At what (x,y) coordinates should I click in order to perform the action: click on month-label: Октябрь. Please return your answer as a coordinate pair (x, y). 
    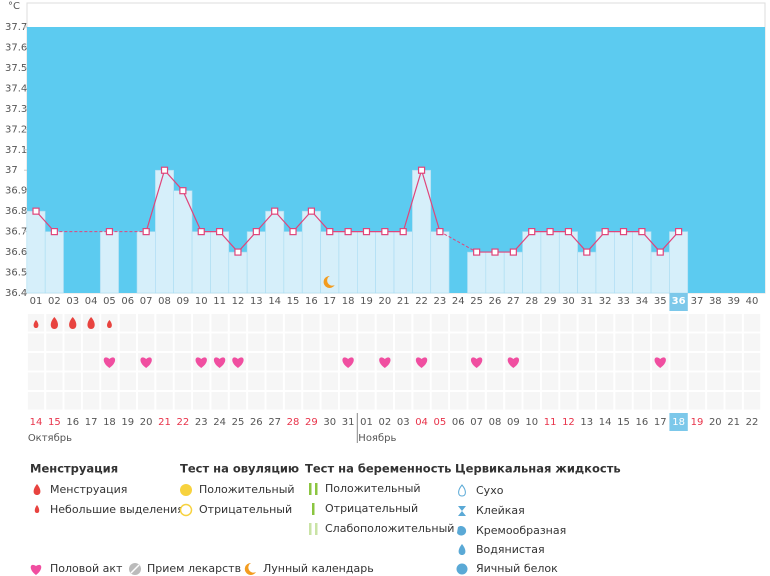
    Looking at the image, I should click on (50, 438).